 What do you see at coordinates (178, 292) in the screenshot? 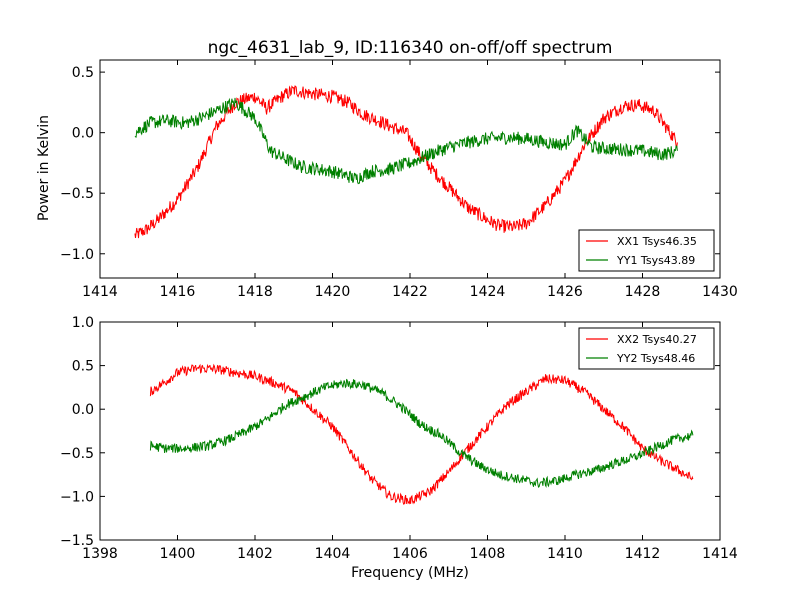
I see `top-x-tick-label: 1416` at bounding box center [178, 292].